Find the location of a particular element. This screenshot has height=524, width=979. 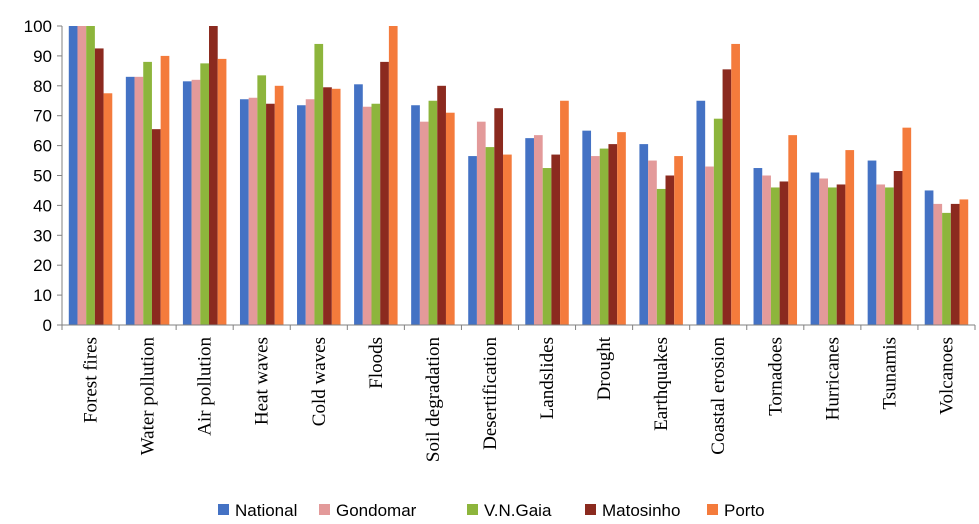

bar-porto-desertification is located at coordinates (507, 239).